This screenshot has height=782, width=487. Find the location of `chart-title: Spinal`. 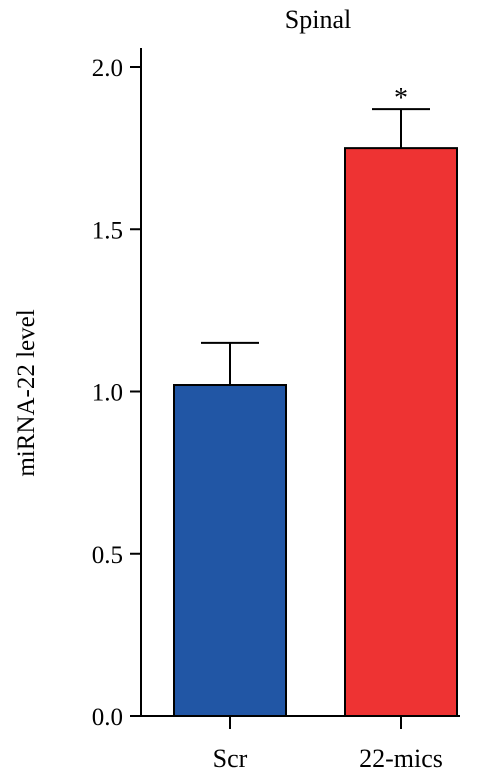

chart-title: Spinal is located at coordinates (318, 19).